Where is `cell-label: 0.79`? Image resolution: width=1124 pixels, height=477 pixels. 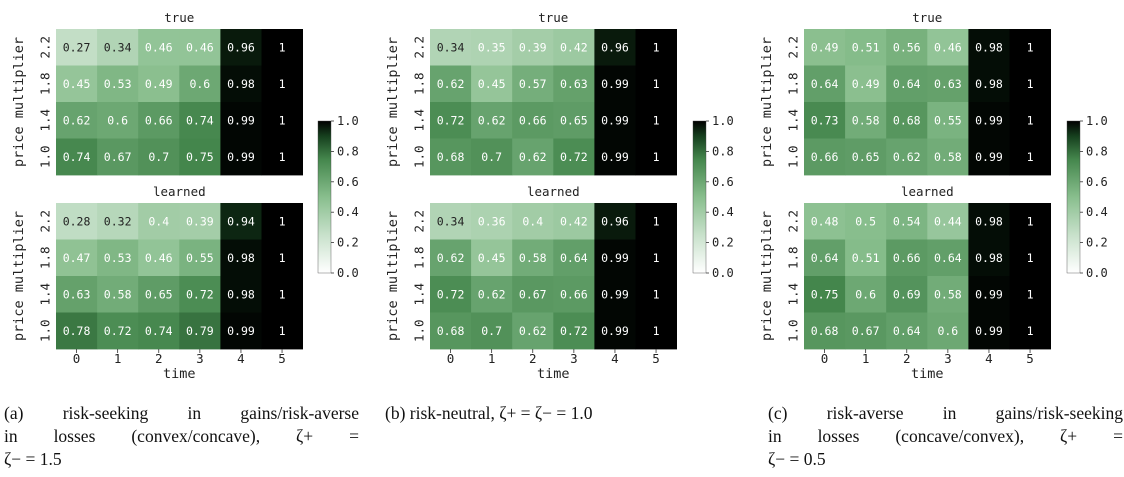 cell-label: 0.79 is located at coordinates (200, 331).